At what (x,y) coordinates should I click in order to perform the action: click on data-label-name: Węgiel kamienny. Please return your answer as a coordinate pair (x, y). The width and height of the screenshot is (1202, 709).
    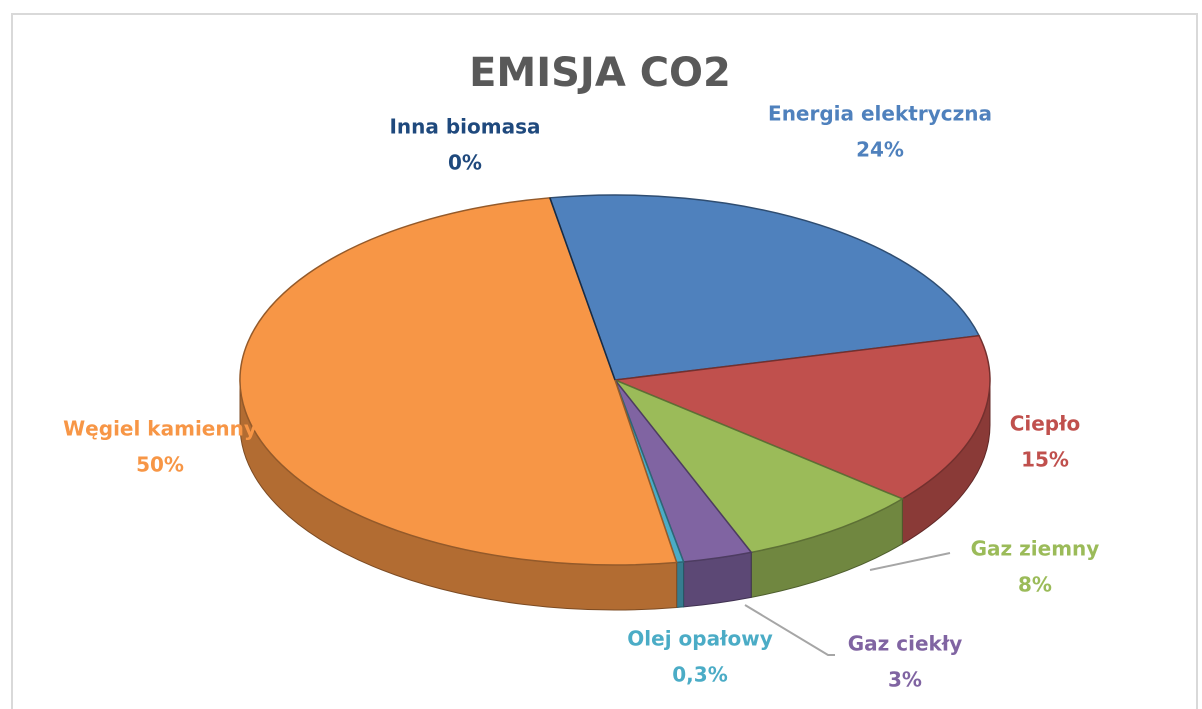
    Looking at the image, I should click on (160, 429).